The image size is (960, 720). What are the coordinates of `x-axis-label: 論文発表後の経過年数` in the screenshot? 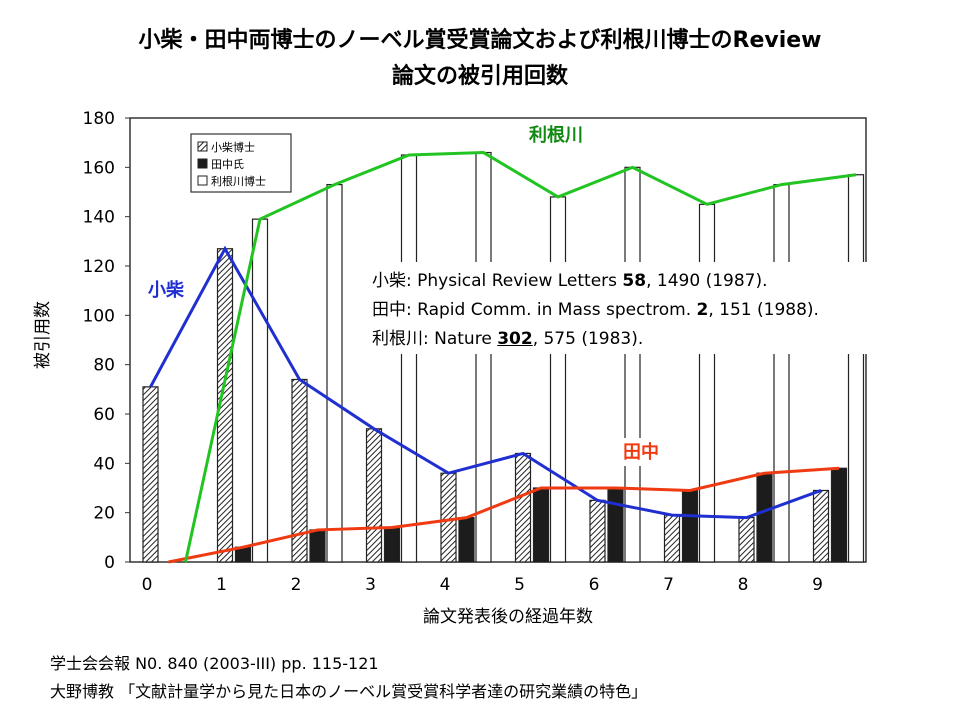 It's located at (508, 617).